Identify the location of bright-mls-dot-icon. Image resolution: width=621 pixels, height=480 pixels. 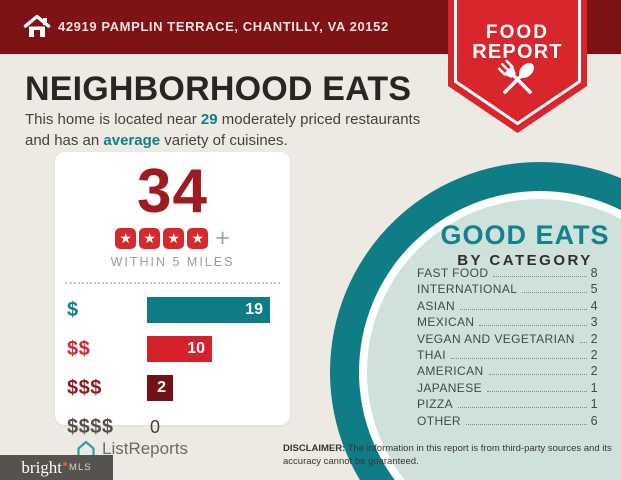
(65, 463).